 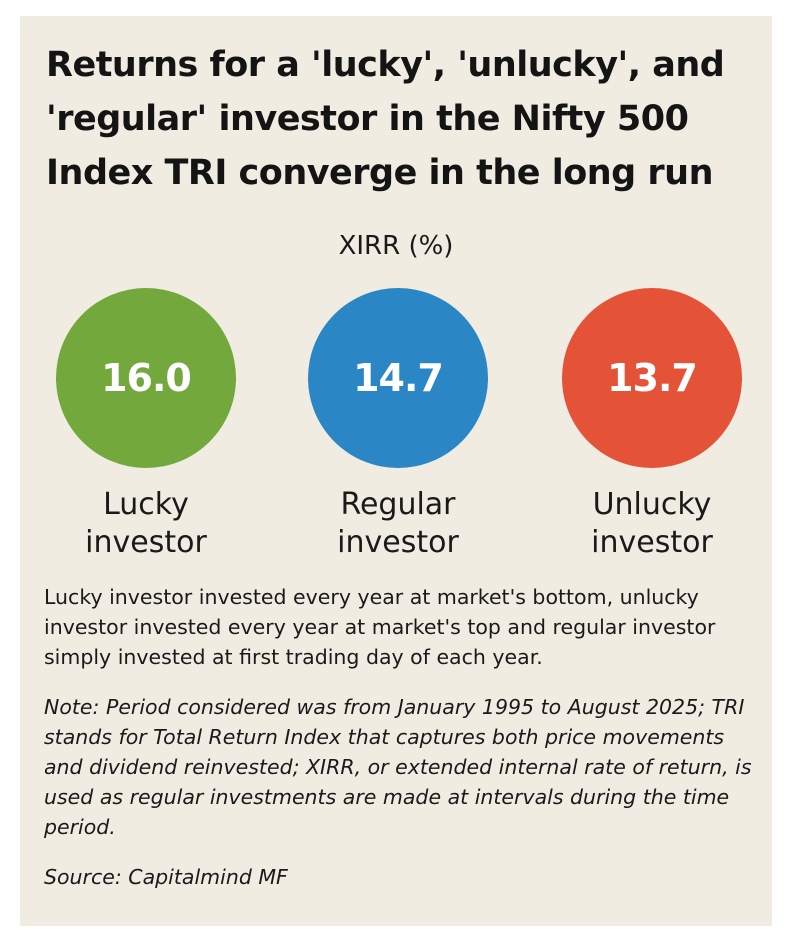 I want to click on bubble-unlucky-label-line2: investor, so click(x=652, y=542).